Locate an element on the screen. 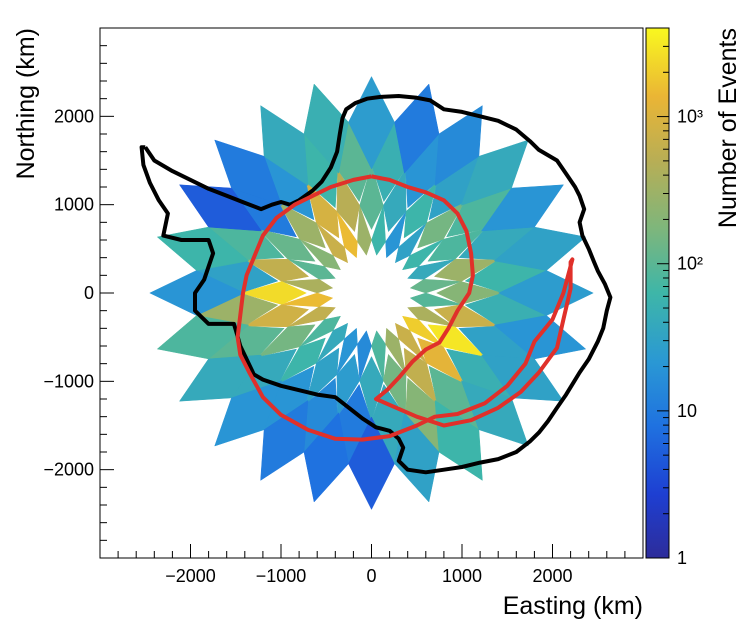  y-tick-label: 2000 is located at coordinates (74, 116).